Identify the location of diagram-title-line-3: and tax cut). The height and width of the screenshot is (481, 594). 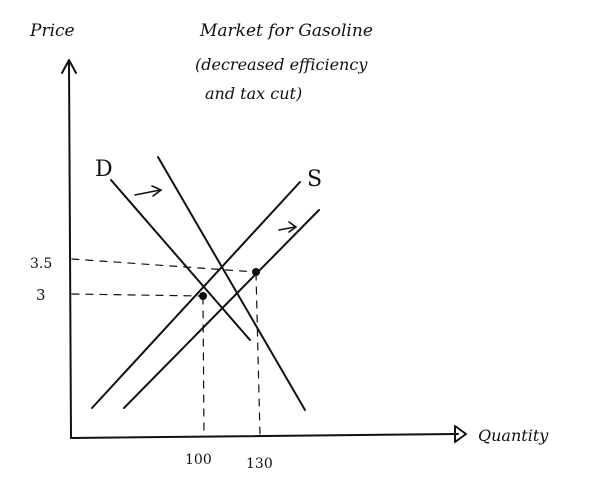
(253, 93).